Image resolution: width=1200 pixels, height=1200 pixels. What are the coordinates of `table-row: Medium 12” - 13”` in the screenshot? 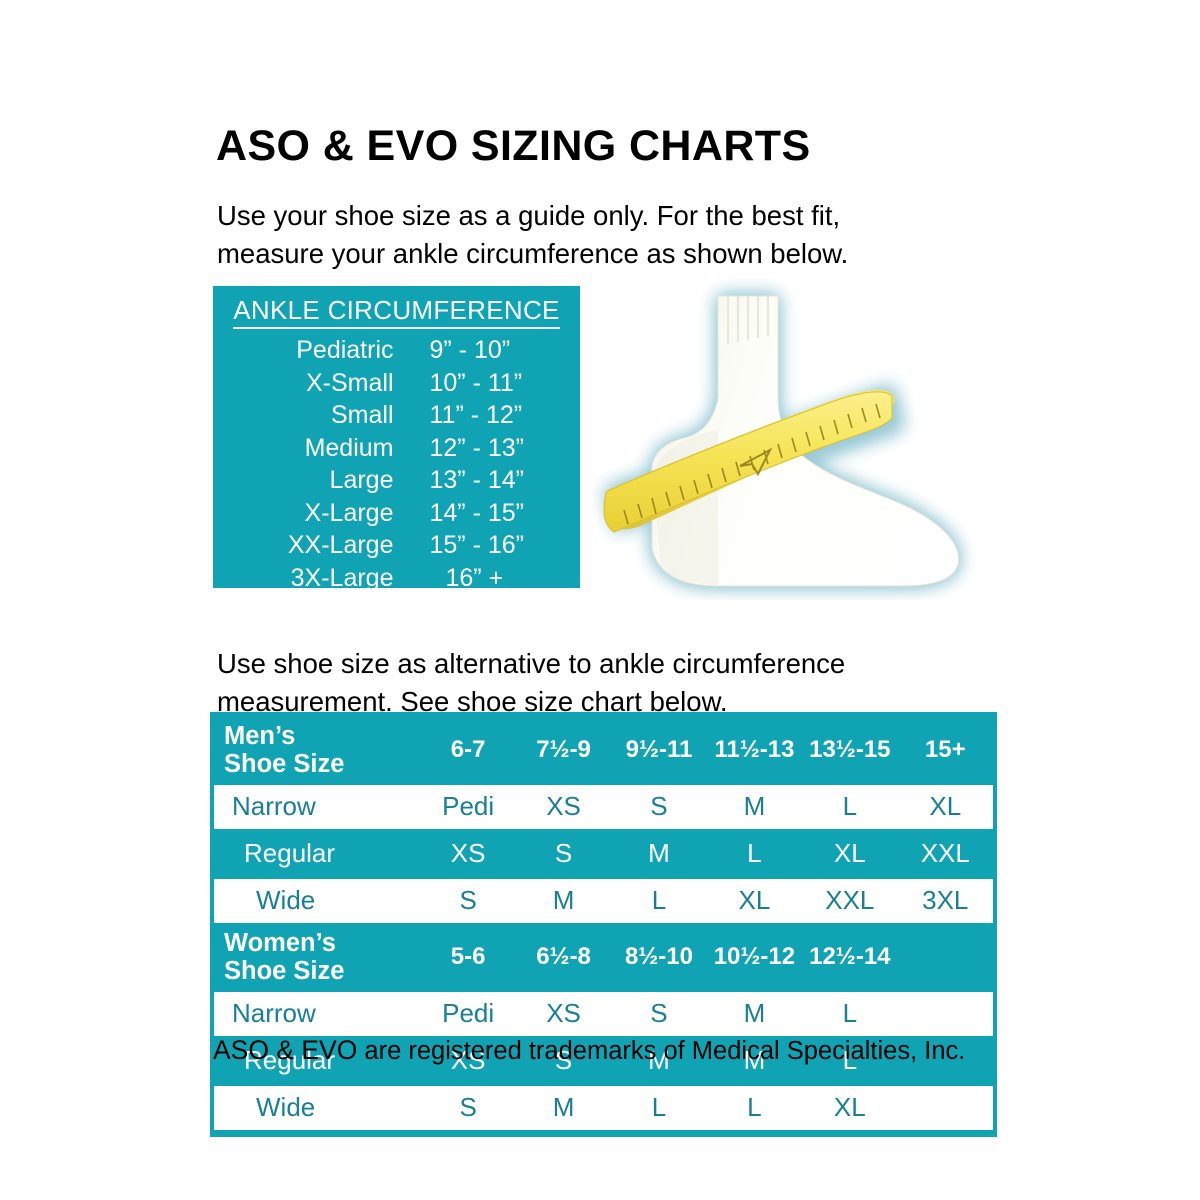 It's located at (396, 448).